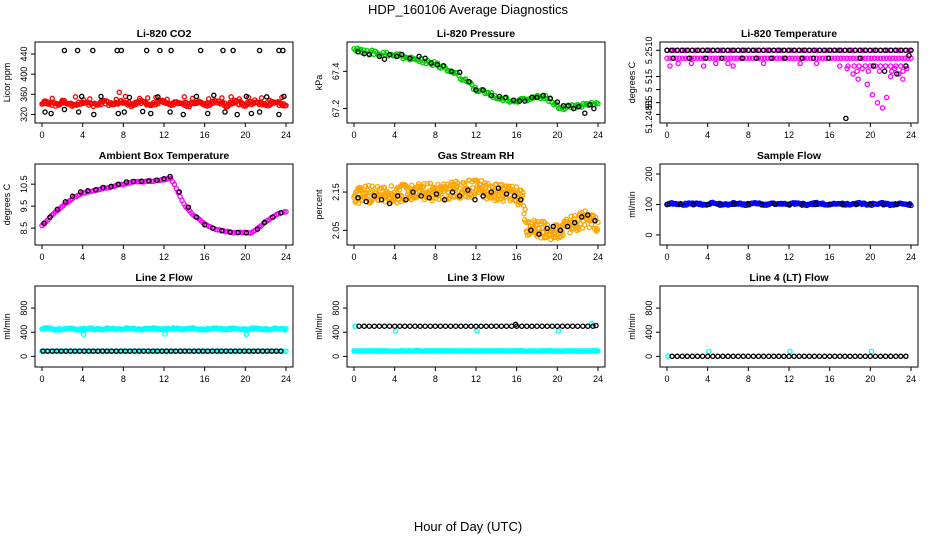 The height and width of the screenshot is (540, 936). What do you see at coordinates (476, 350) in the screenshot?
I see `series-0-cyan` at bounding box center [476, 350].